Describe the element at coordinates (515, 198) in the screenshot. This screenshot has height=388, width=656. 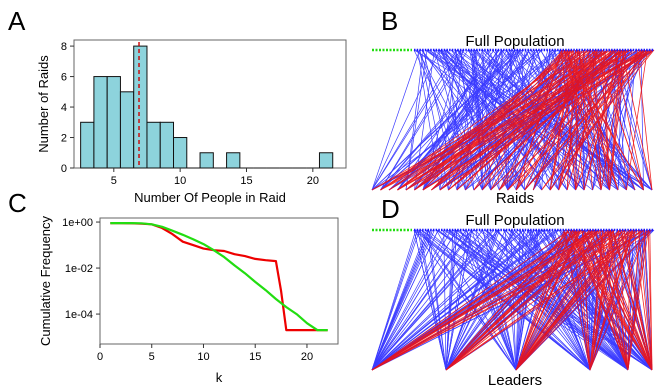
I see `raid-network-bottom-label: Raids` at that location.